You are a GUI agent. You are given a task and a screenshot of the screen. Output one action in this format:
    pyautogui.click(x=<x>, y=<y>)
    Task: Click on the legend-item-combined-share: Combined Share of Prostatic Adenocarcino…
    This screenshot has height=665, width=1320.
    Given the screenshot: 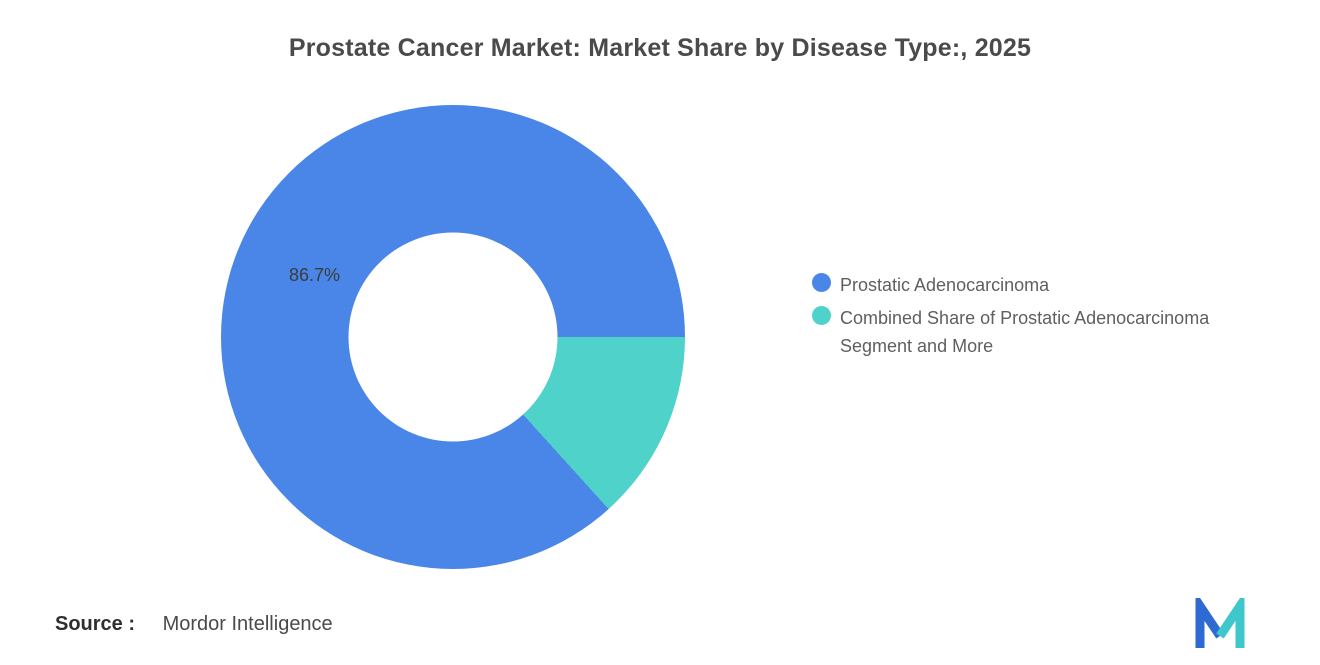 What is the action you would take?
    pyautogui.click(x=1012, y=332)
    